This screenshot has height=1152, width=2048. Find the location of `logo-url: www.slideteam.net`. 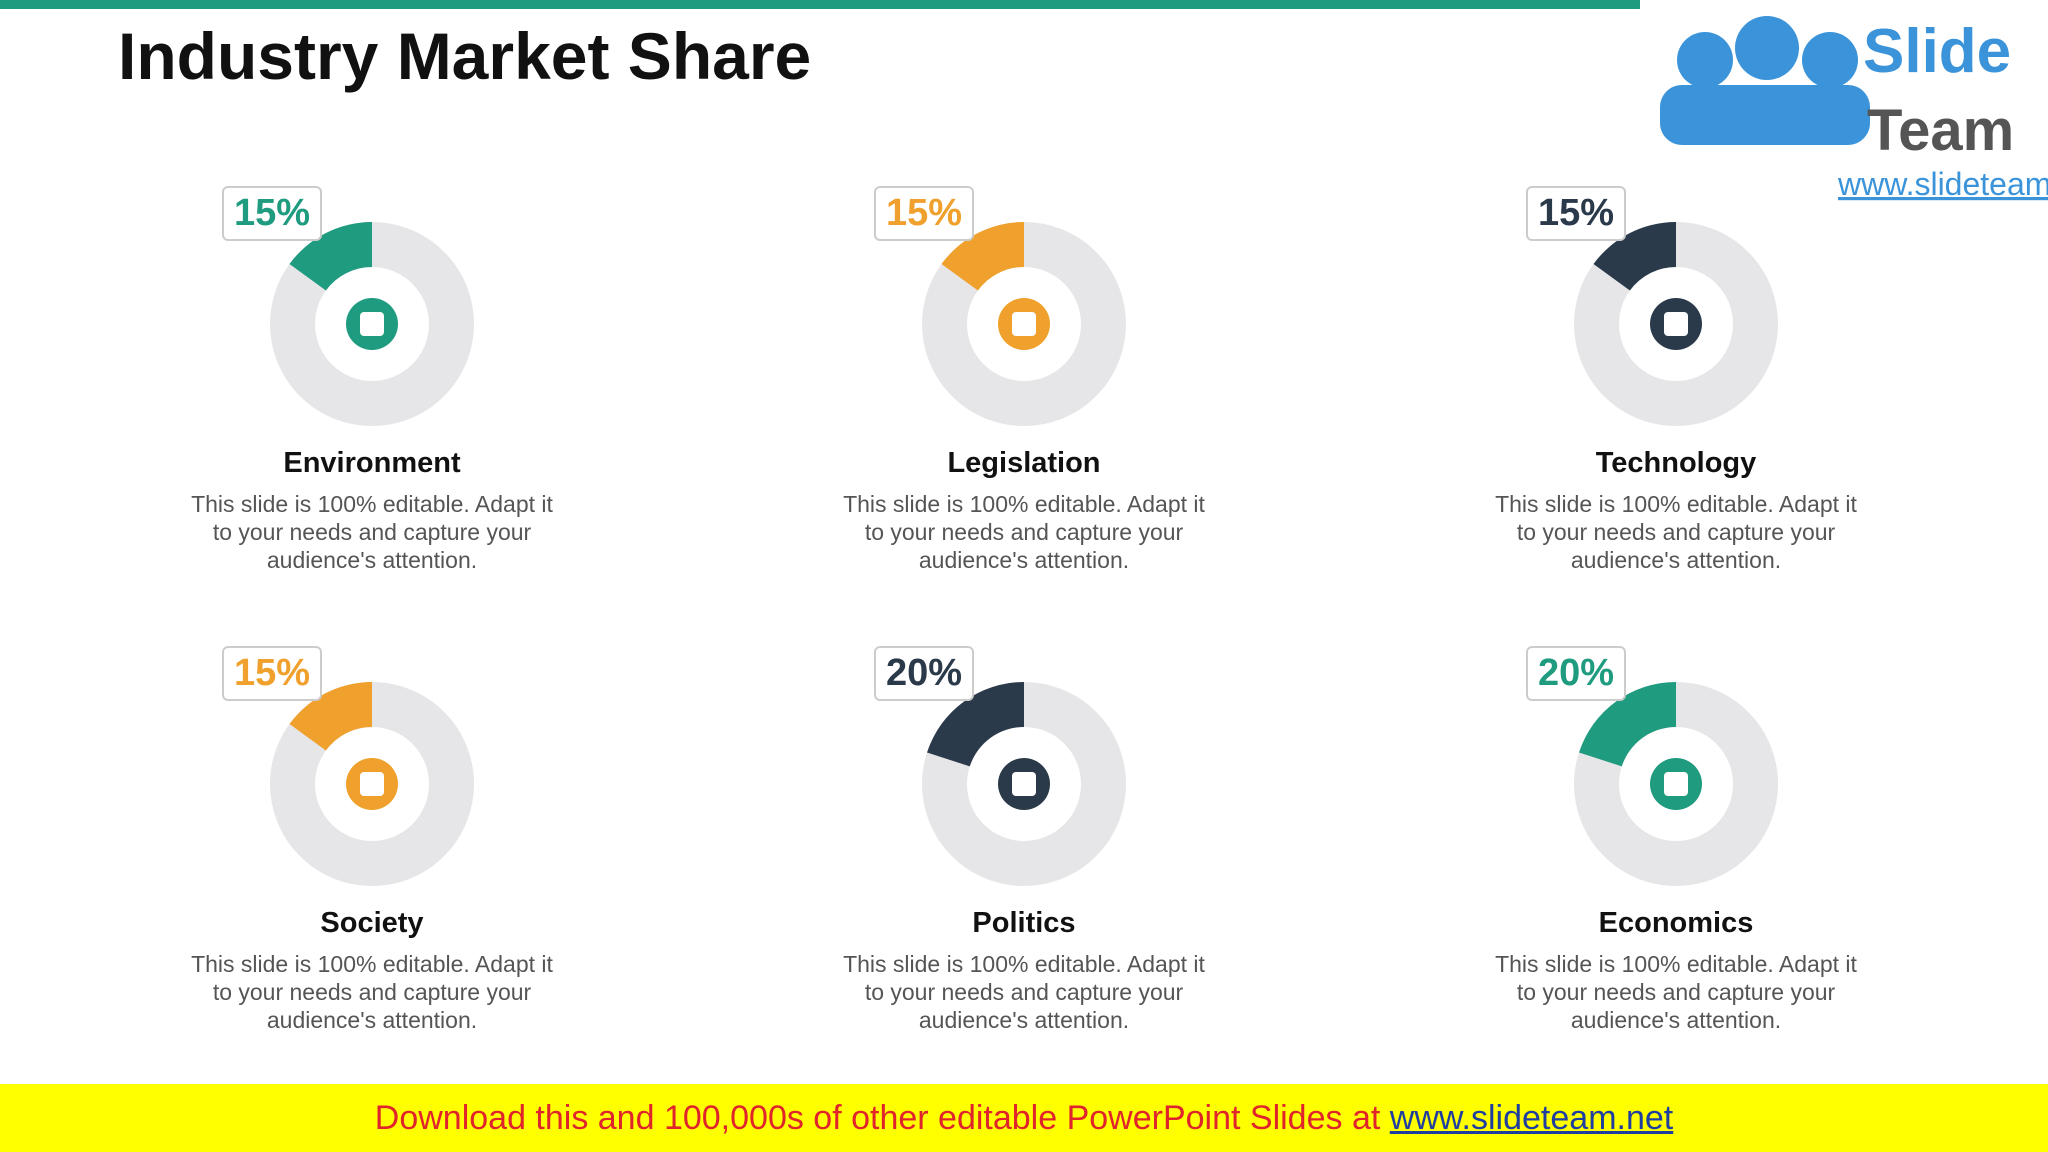

logo-url: www.slideteam.net is located at coordinates (1942, 184).